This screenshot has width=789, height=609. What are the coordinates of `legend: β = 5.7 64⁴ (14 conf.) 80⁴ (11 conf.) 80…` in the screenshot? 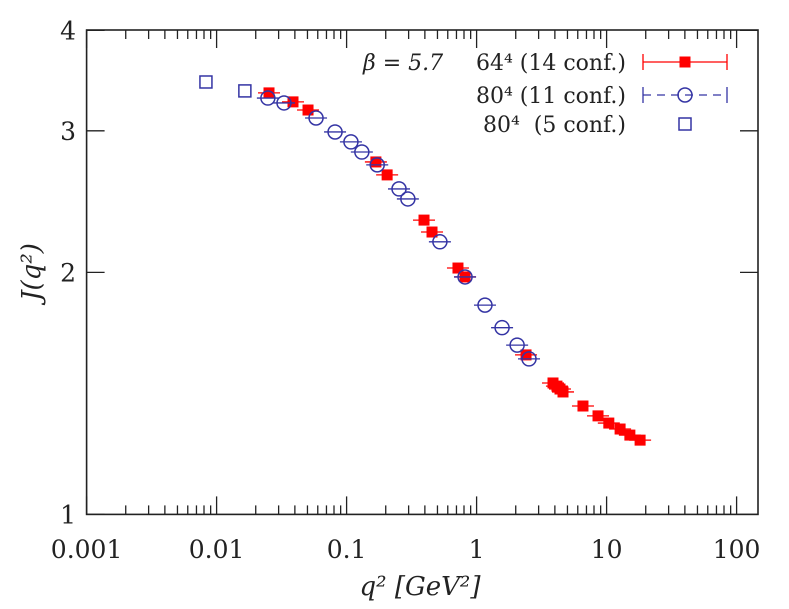 It's located at (545, 94).